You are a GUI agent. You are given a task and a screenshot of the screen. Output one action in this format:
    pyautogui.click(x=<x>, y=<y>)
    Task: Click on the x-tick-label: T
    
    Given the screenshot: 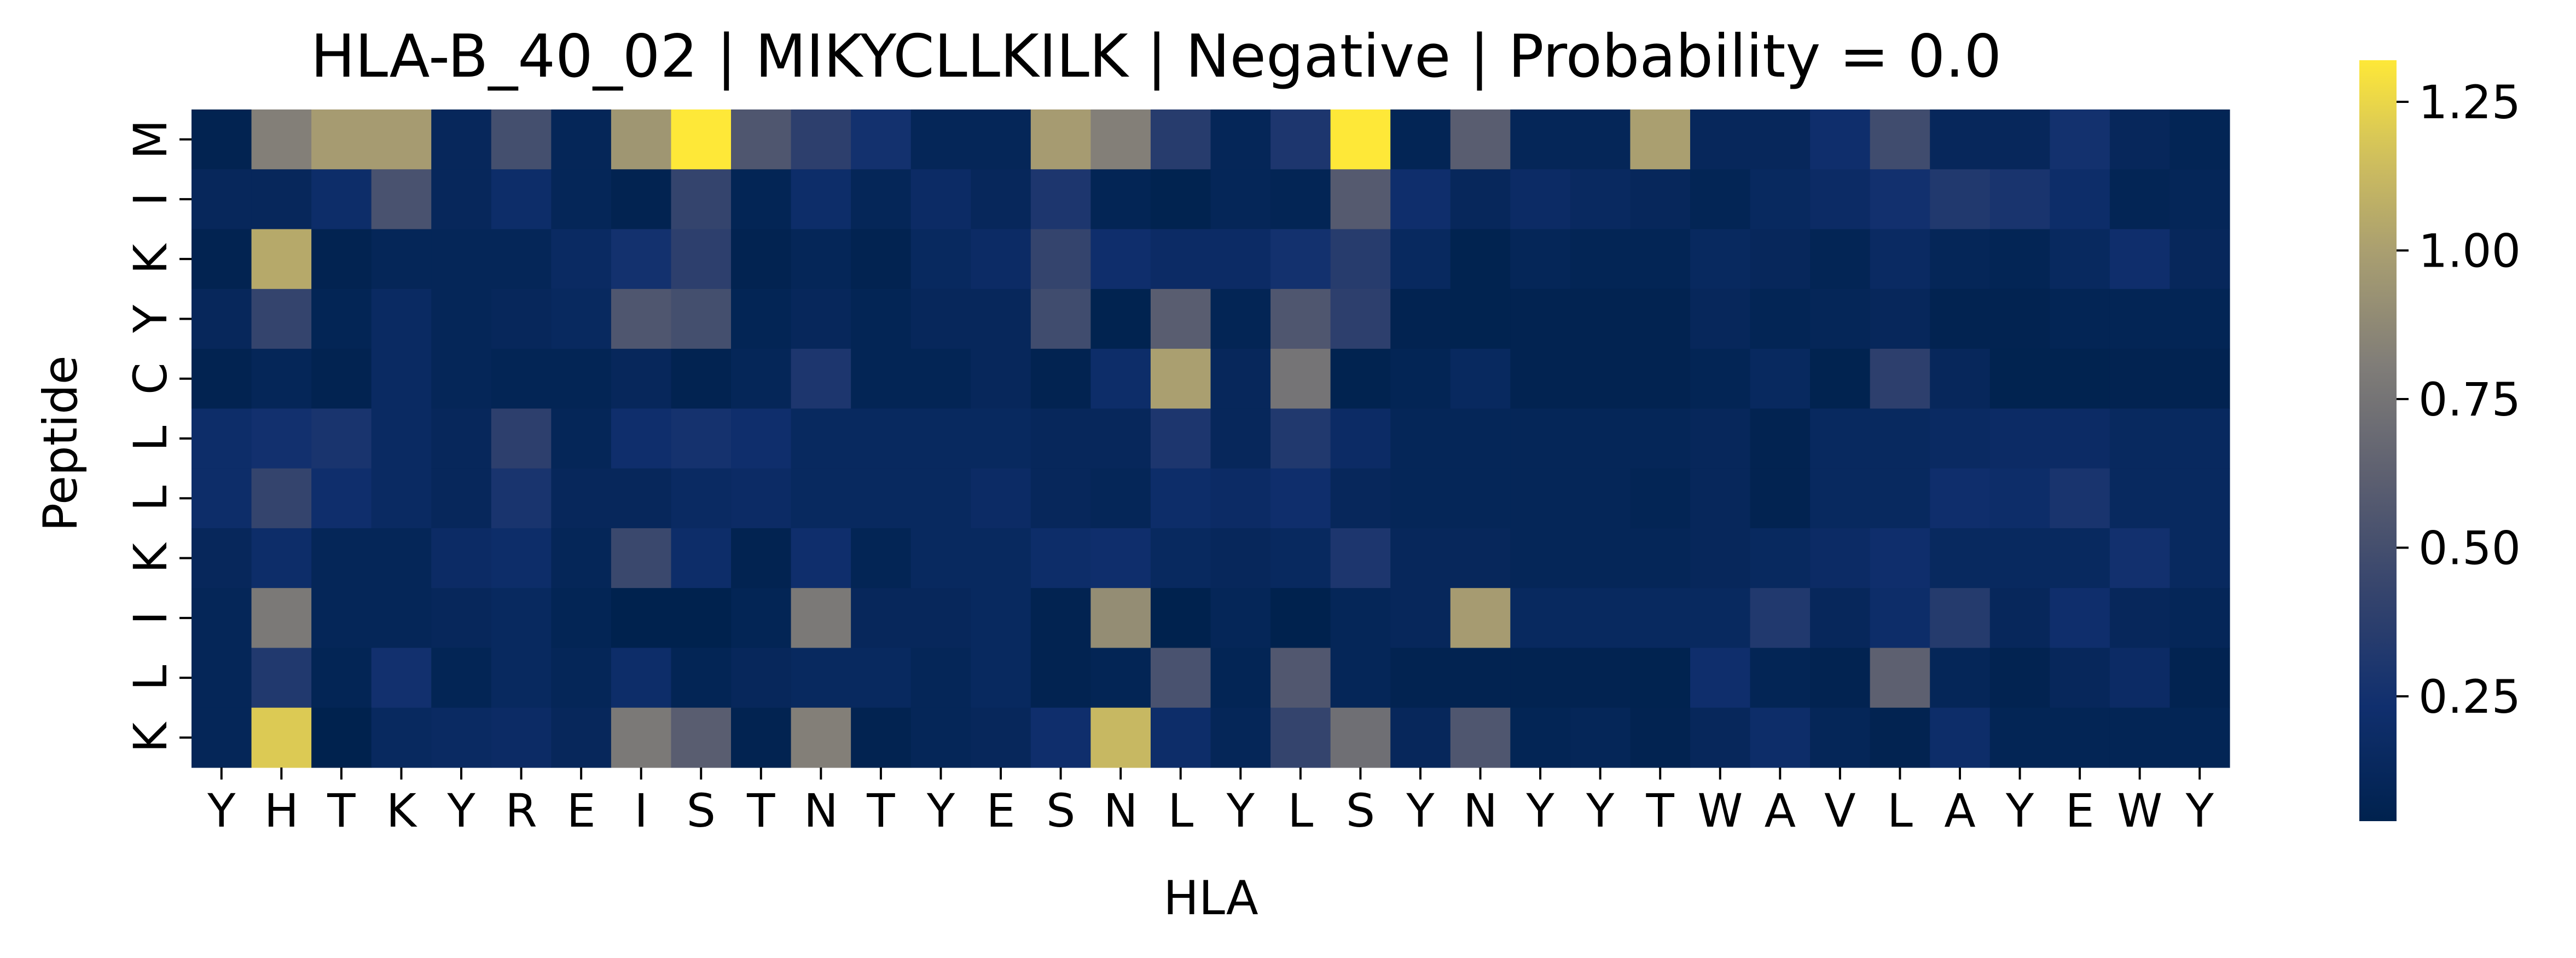 What is the action you would take?
    pyautogui.click(x=342, y=811)
    